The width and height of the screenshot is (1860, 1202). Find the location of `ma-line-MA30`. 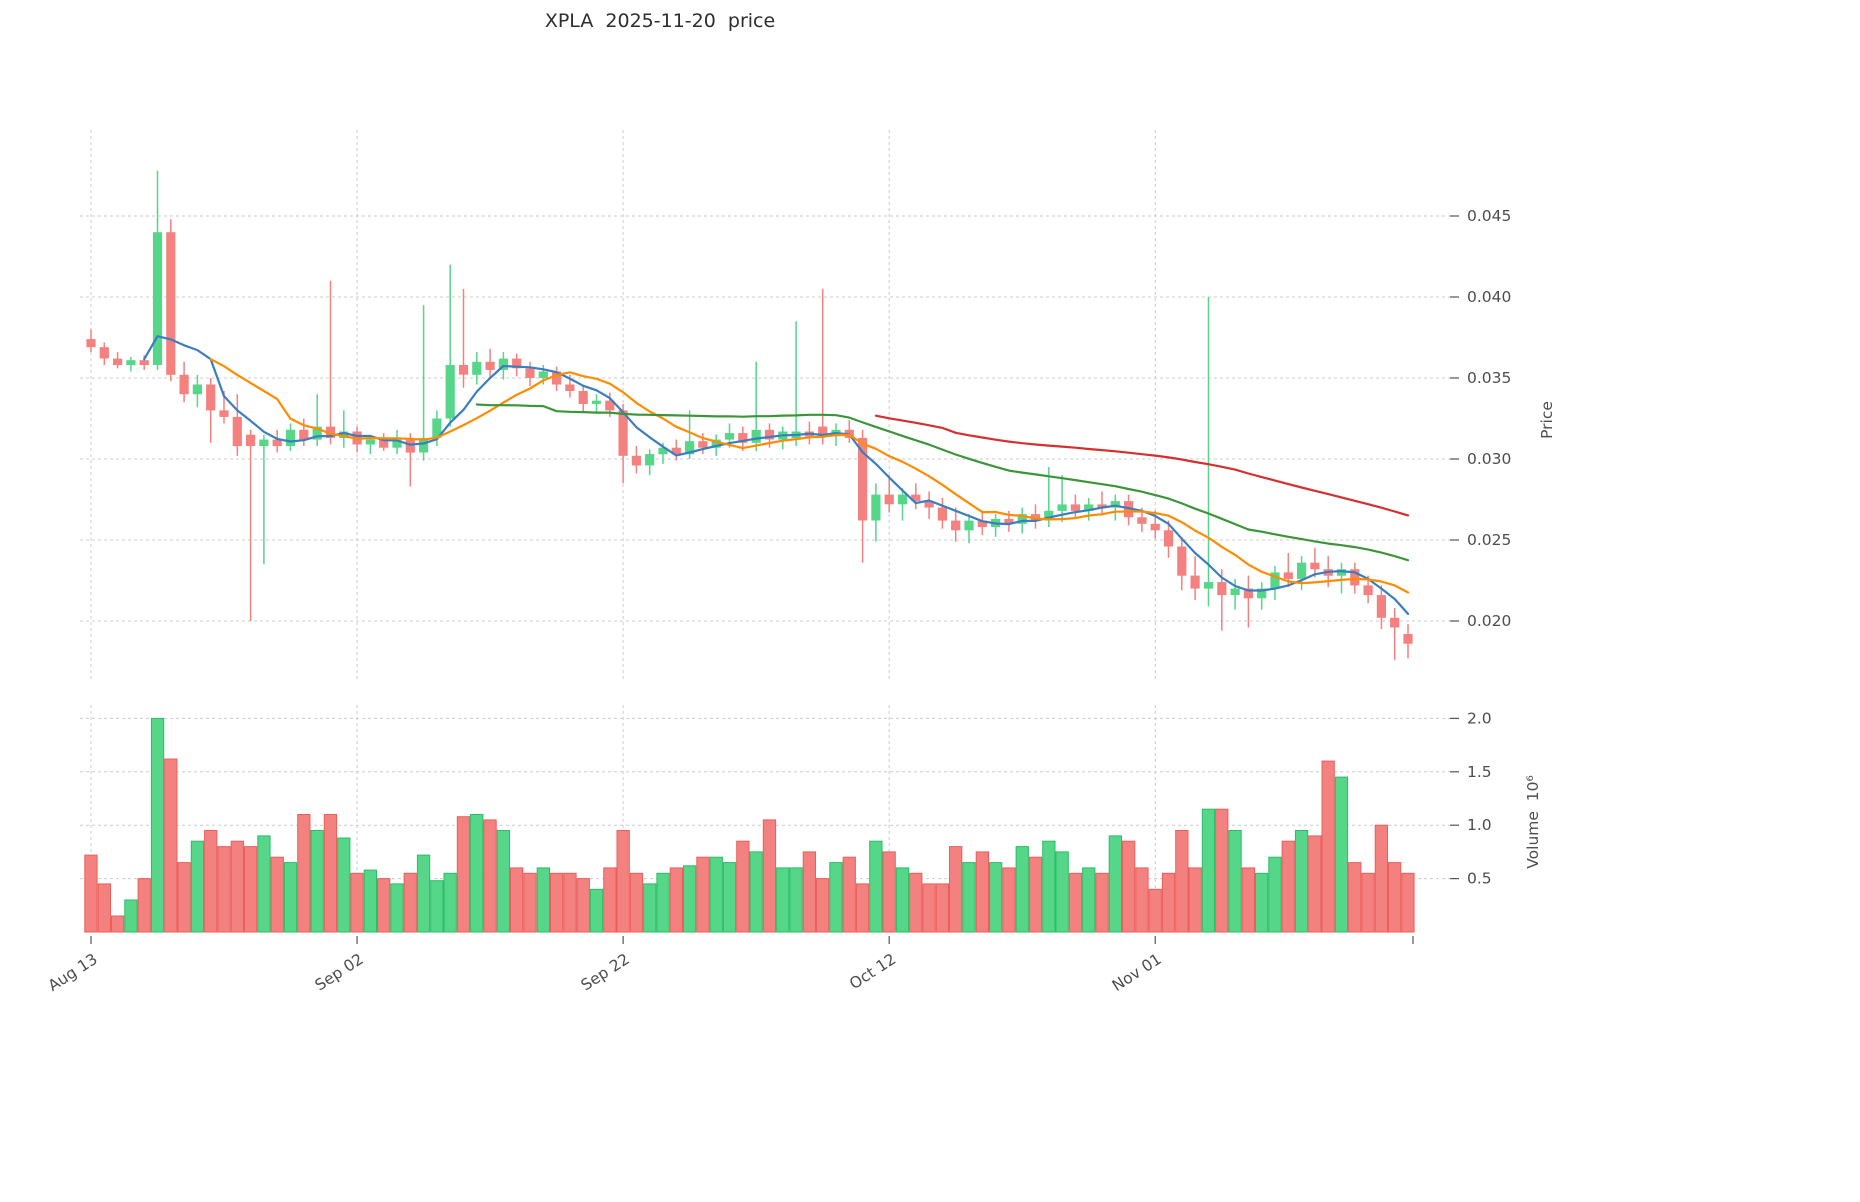

ma-line-MA30 is located at coordinates (942, 482).